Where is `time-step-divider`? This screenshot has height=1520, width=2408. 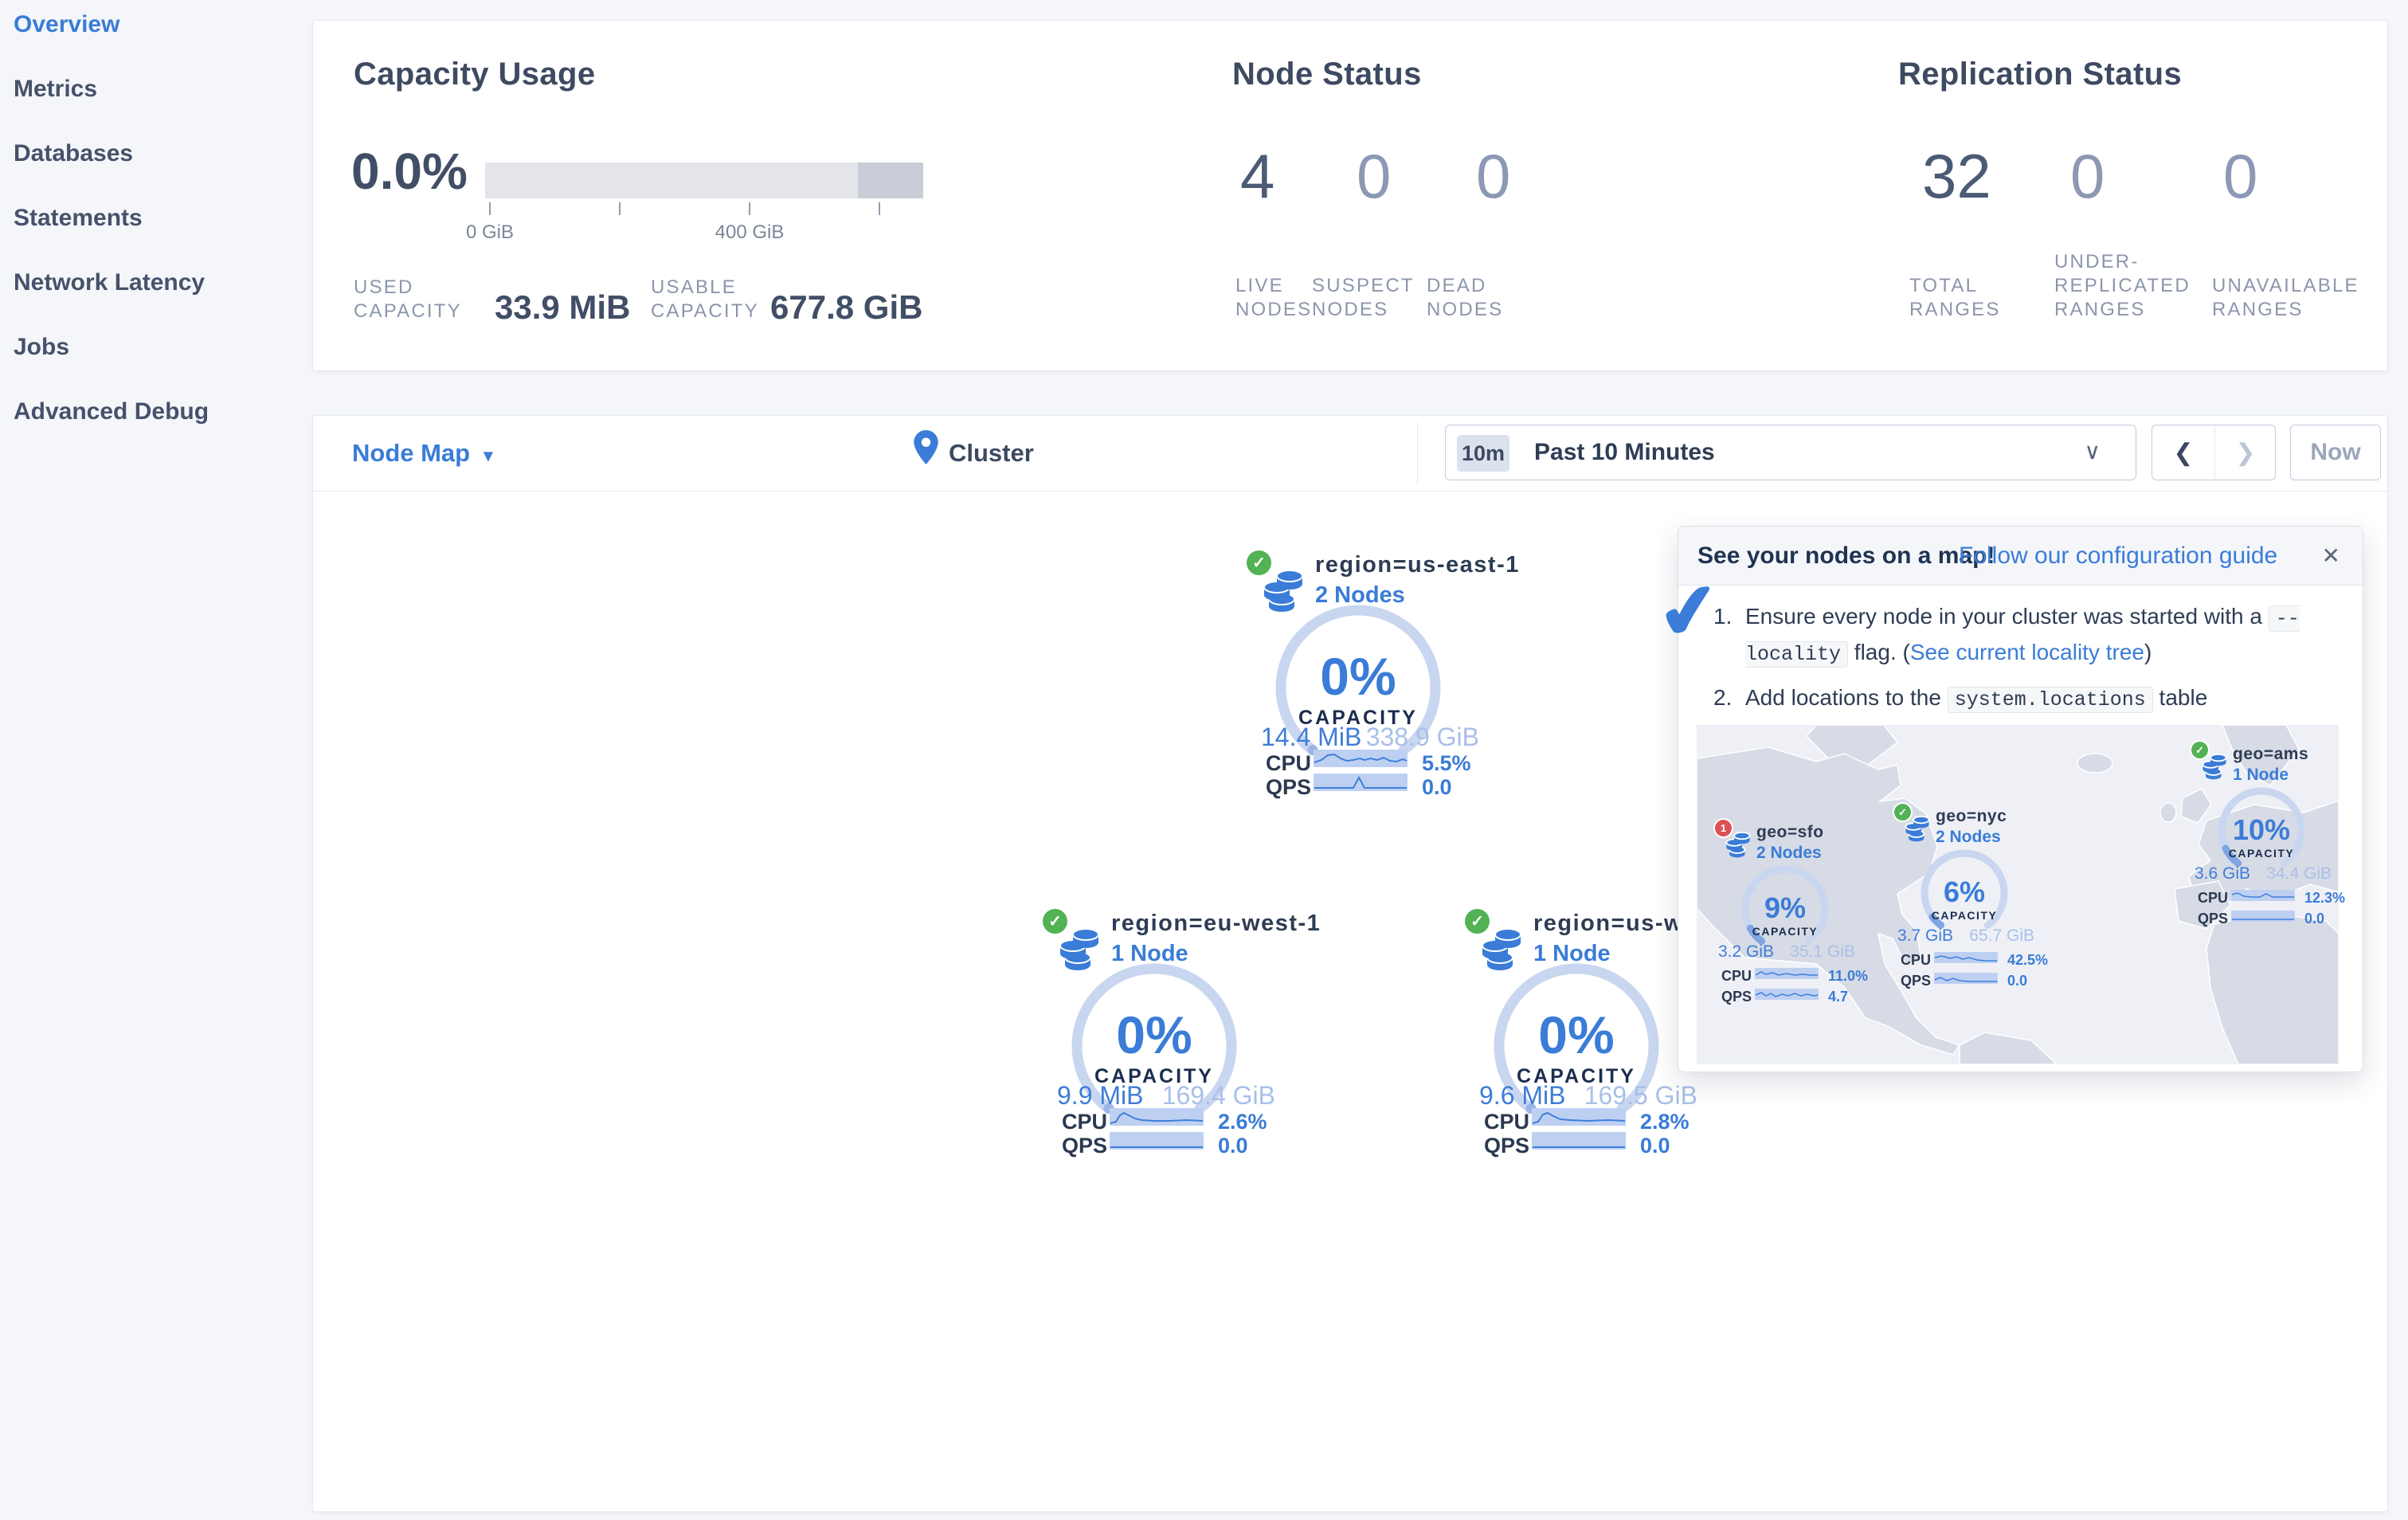
time-step-divider is located at coordinates (2215, 452).